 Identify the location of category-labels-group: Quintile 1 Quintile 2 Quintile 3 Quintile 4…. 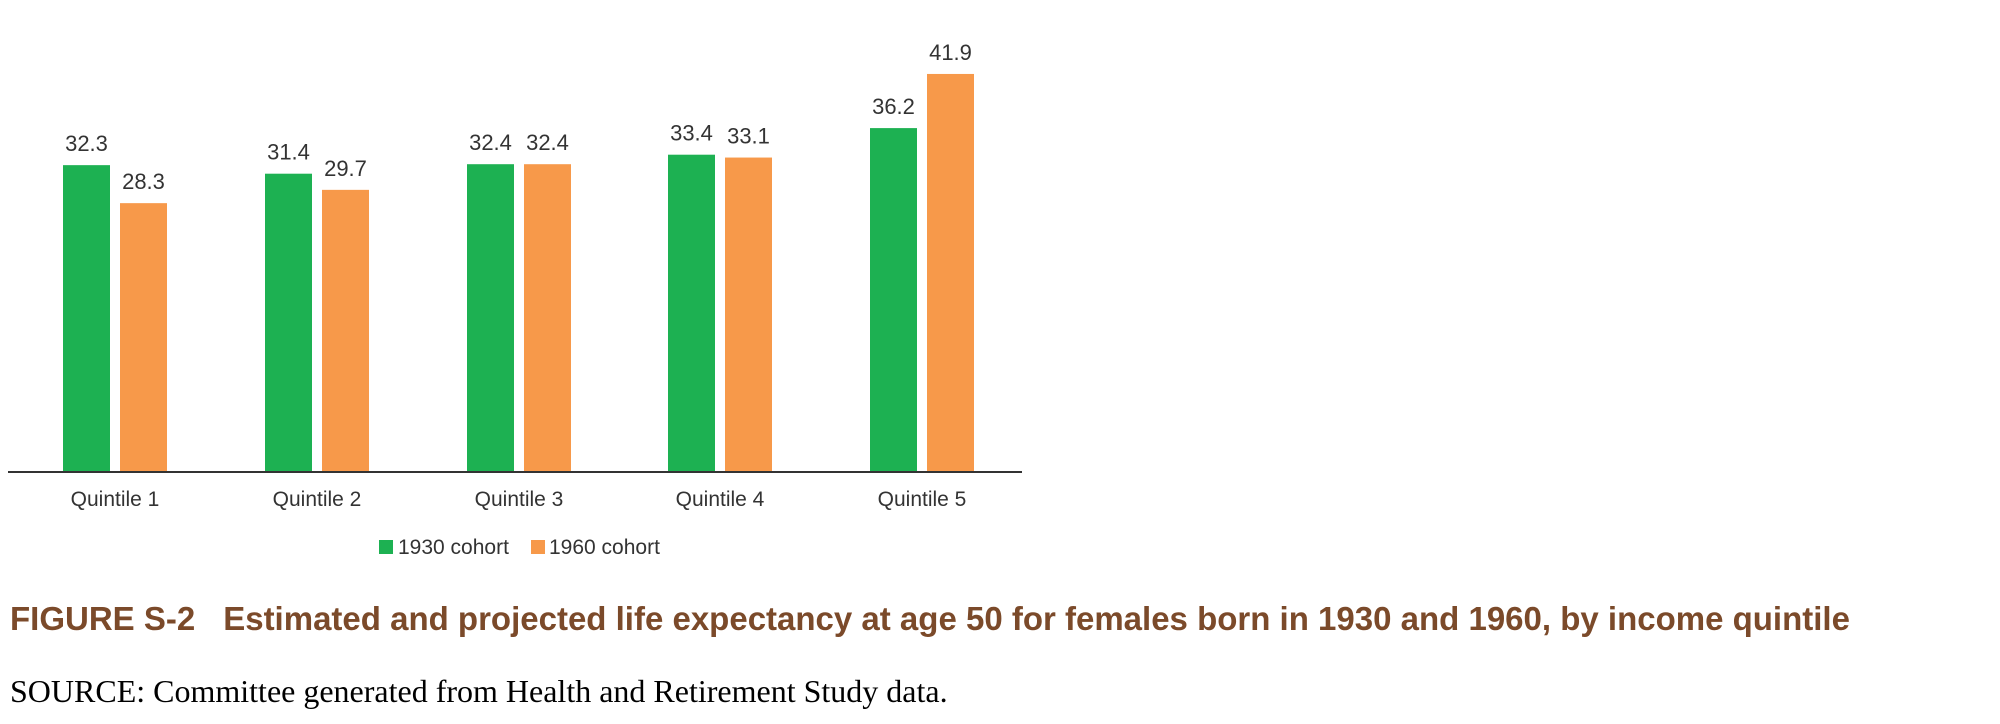
(519, 499).